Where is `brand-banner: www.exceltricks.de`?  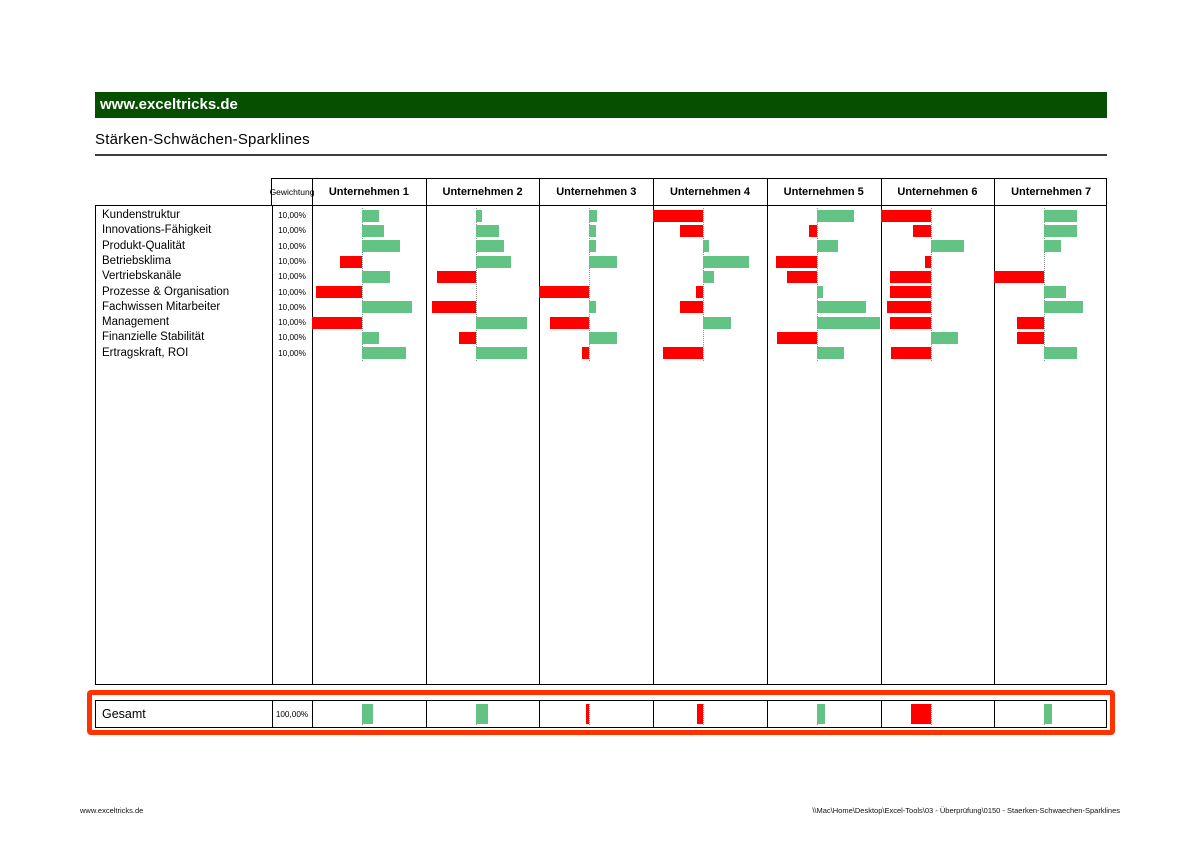 brand-banner: www.exceltricks.de is located at coordinates (601, 105).